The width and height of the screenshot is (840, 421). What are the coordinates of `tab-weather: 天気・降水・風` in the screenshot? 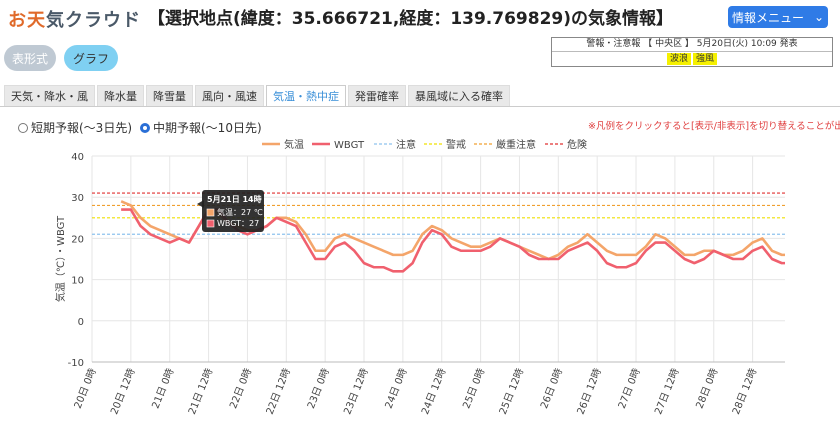 It's located at (49, 96).